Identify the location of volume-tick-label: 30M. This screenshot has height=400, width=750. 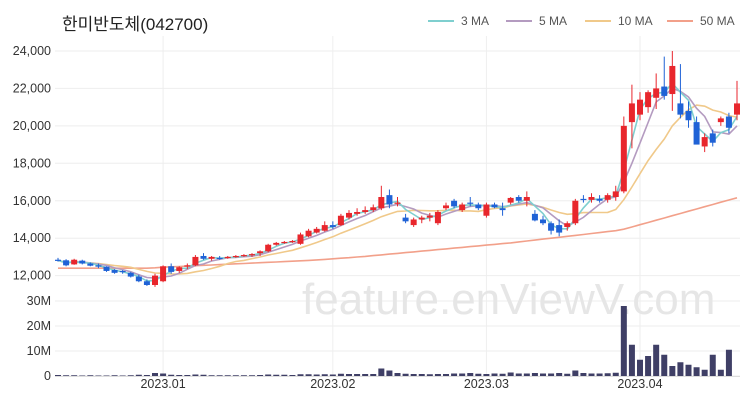
(39, 301).